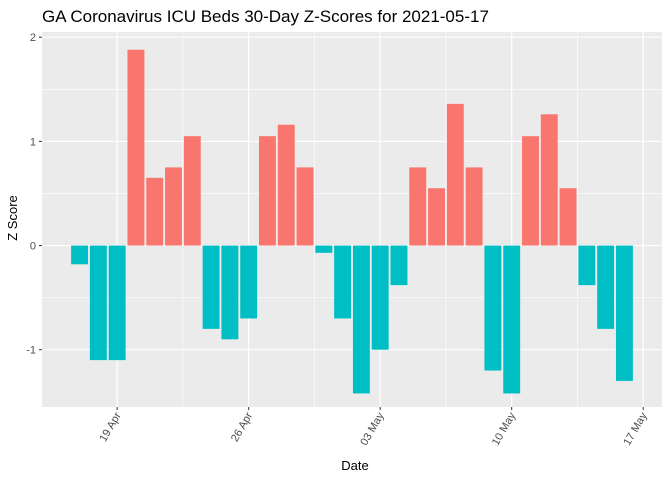  I want to click on y-tick-label: 0, so click(33, 247).